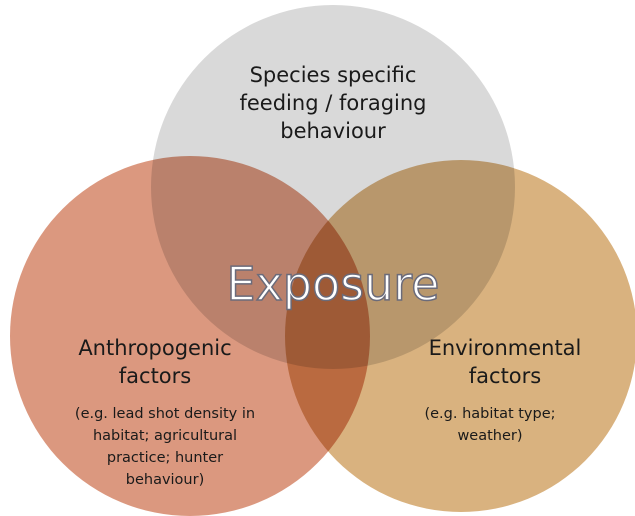  What do you see at coordinates (505, 348) in the screenshot?
I see `circle-title: Environmental` at bounding box center [505, 348].